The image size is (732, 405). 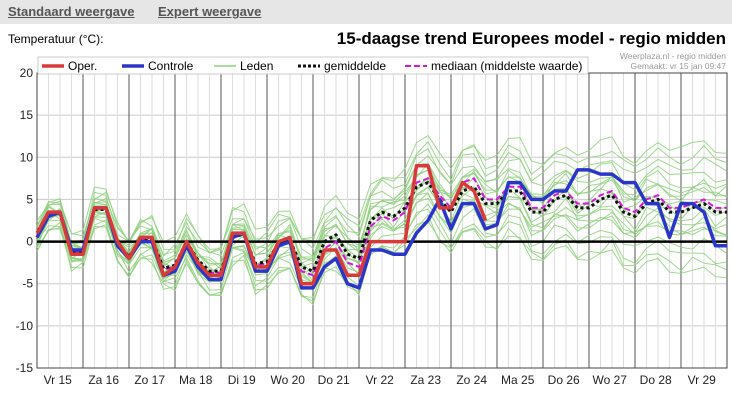 I want to click on x-tick-label: Di 19, so click(x=242, y=380).